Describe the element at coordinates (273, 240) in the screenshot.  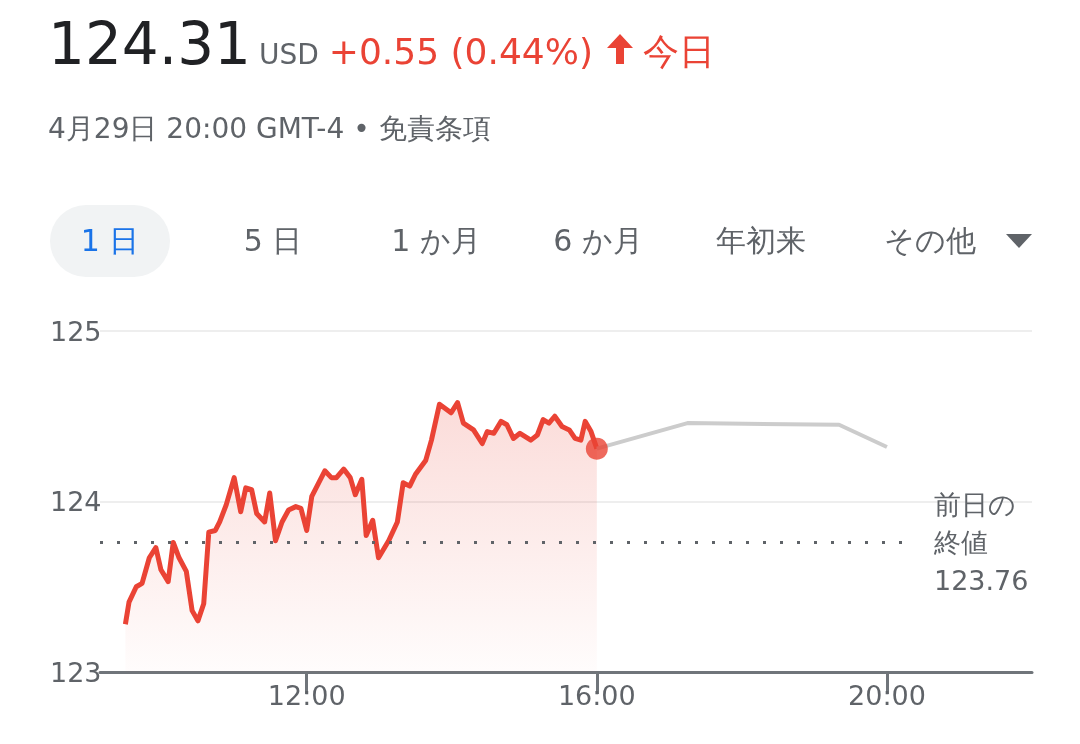
I see `text: 5 日` at that location.